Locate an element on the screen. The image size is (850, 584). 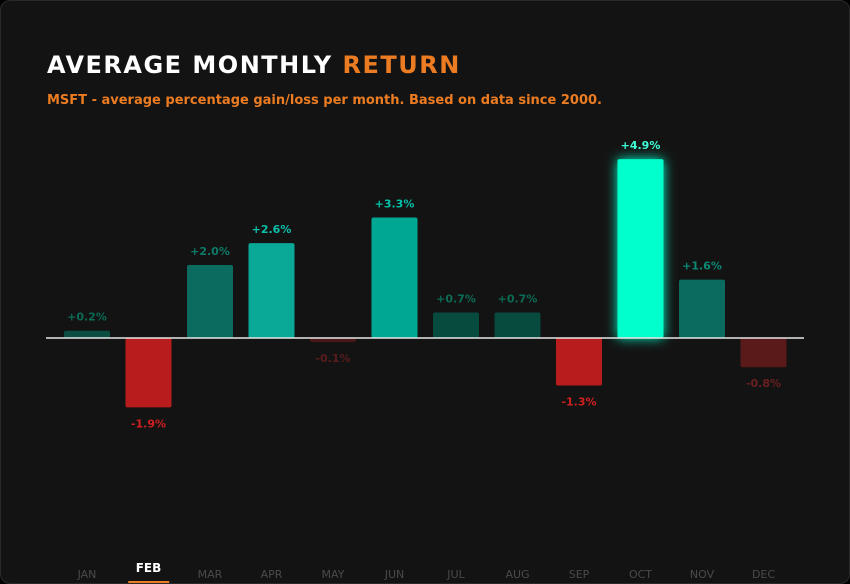
month-tab-sep: SEP is located at coordinates (579, 574).